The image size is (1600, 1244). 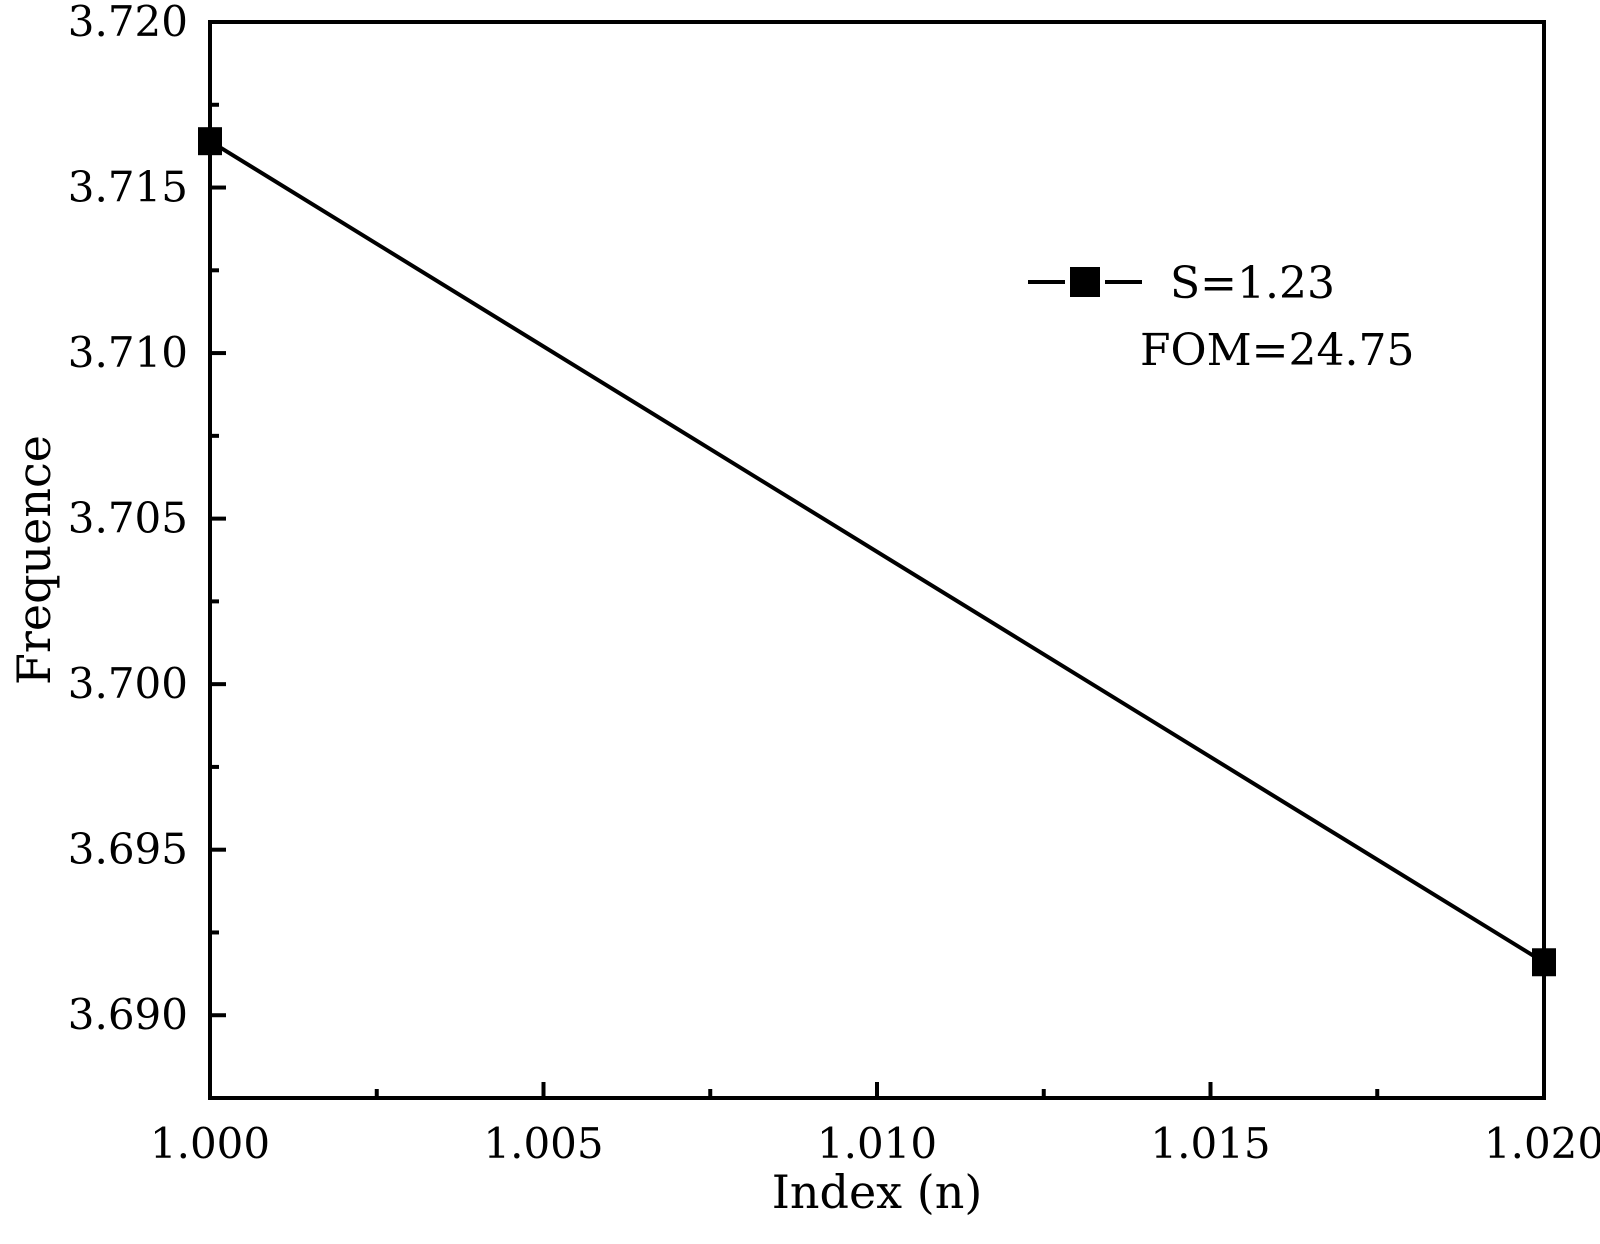 I want to click on x-tick-label: 1.005, so click(x=543, y=1143).